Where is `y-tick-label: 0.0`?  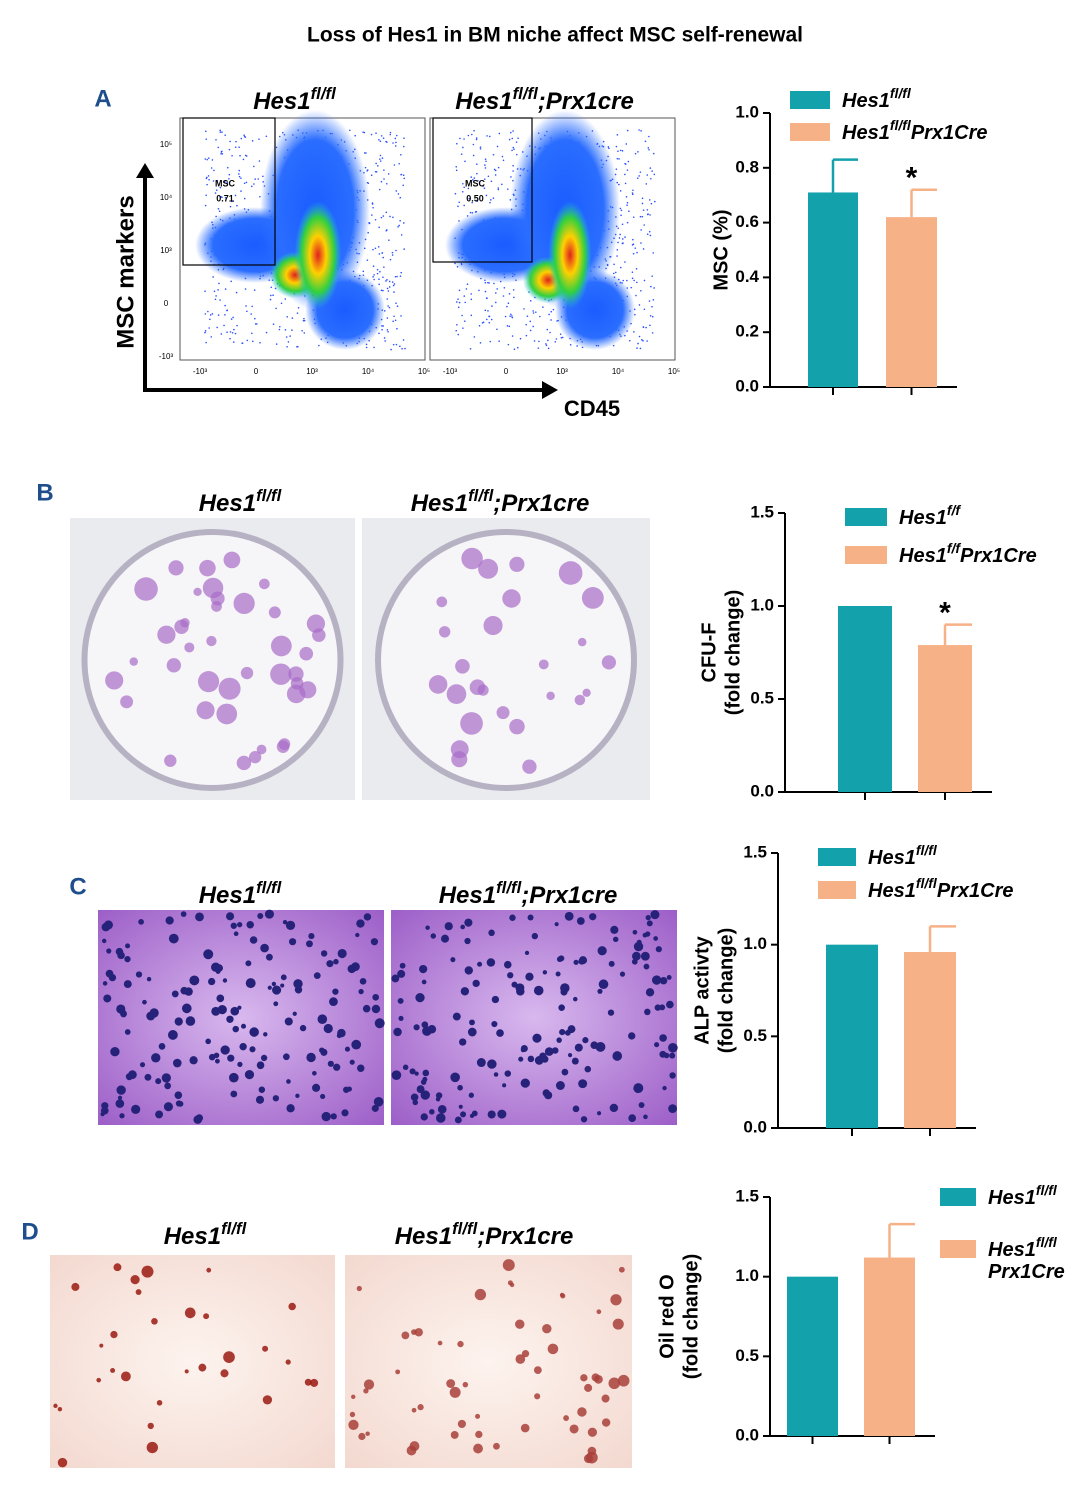
y-tick-label: 0.0 is located at coordinates (755, 1126).